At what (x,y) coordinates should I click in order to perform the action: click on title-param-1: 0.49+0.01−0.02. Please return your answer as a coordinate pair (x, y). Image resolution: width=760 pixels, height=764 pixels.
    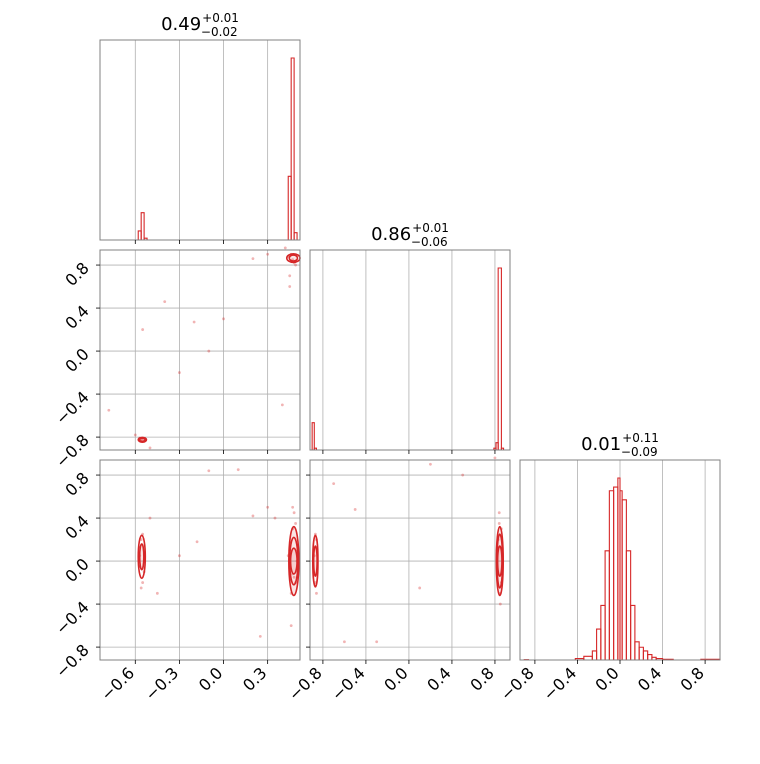
    Looking at the image, I should click on (200, 25).